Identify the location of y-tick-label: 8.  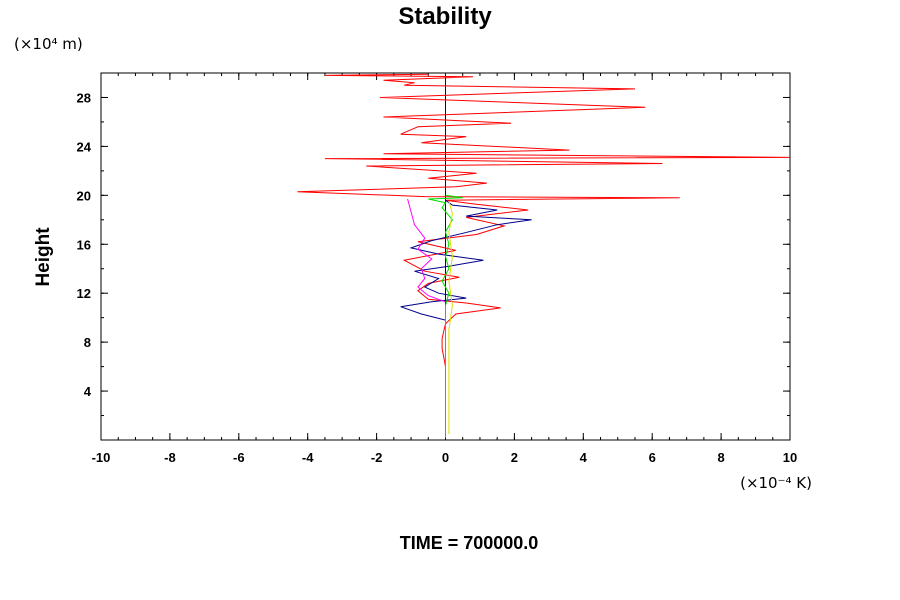
(87, 342).